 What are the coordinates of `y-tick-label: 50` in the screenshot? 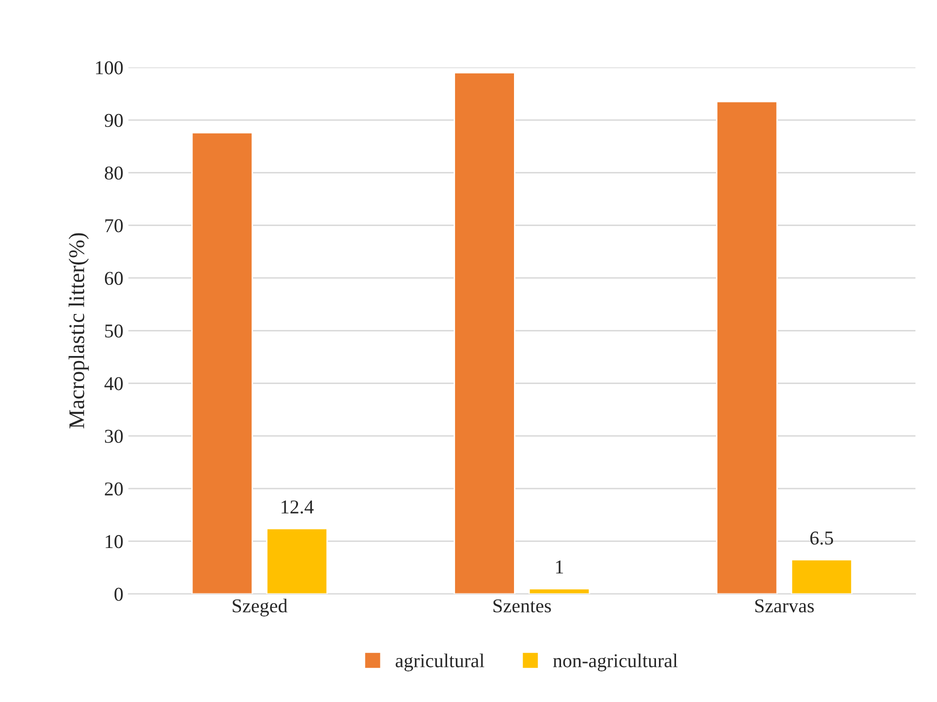 It's located at (114, 331).